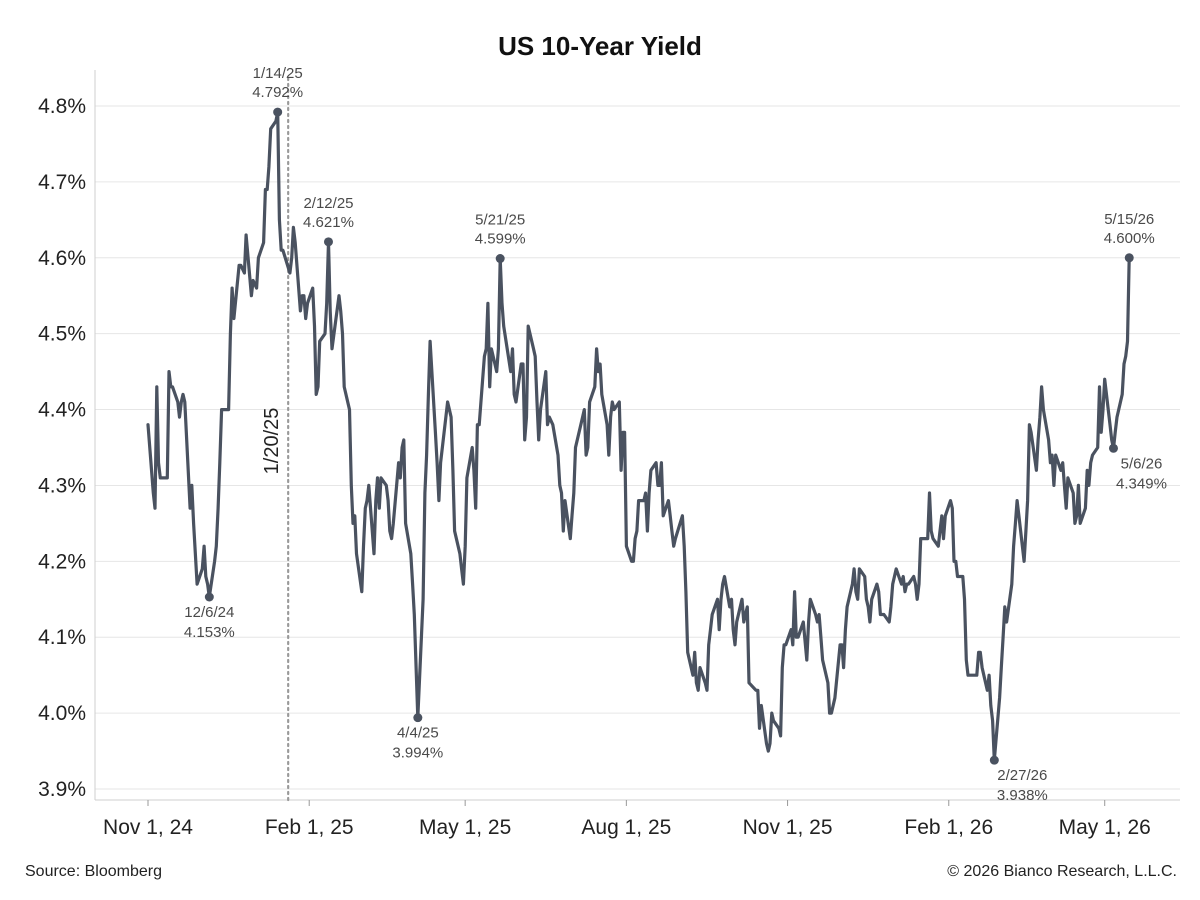  What do you see at coordinates (62, 789) in the screenshot?
I see `y-tick-label: 3.9%` at bounding box center [62, 789].